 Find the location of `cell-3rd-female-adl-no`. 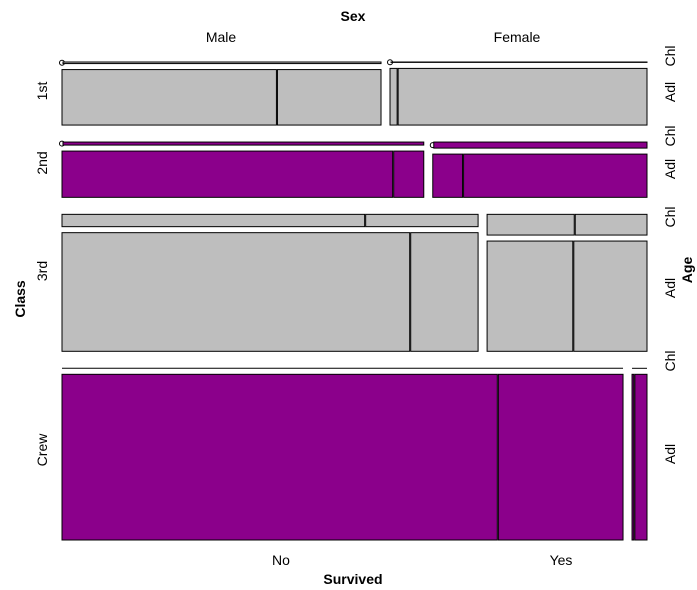

cell-3rd-female-adl-no is located at coordinates (530, 296).